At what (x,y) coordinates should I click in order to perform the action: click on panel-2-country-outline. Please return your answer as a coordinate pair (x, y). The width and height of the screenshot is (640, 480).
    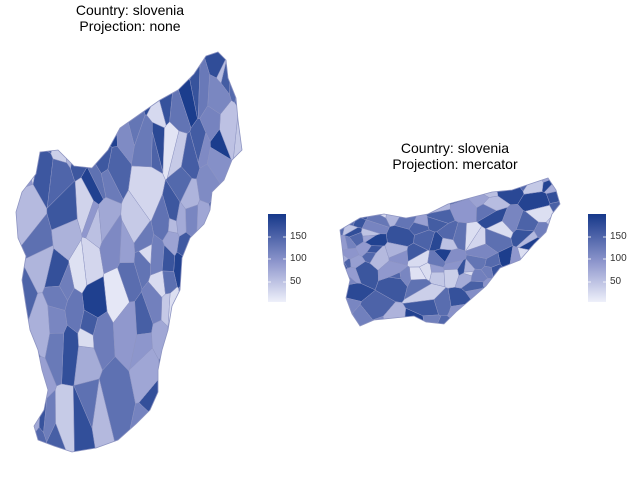
    Looking at the image, I should click on (450, 252).